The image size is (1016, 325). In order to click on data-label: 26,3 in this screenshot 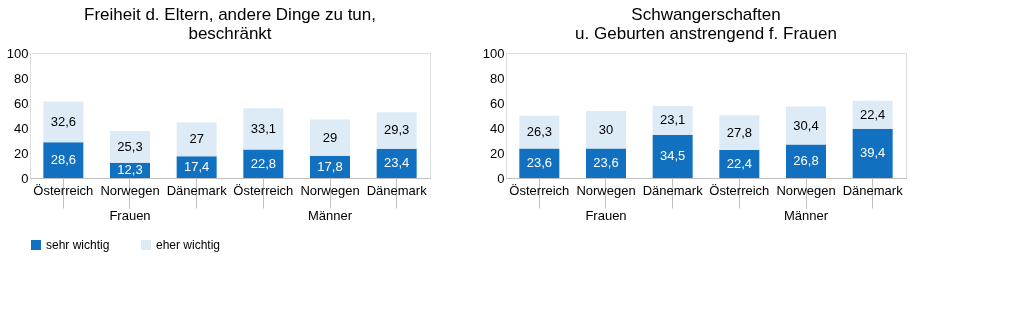, I will do `click(539, 132)`.